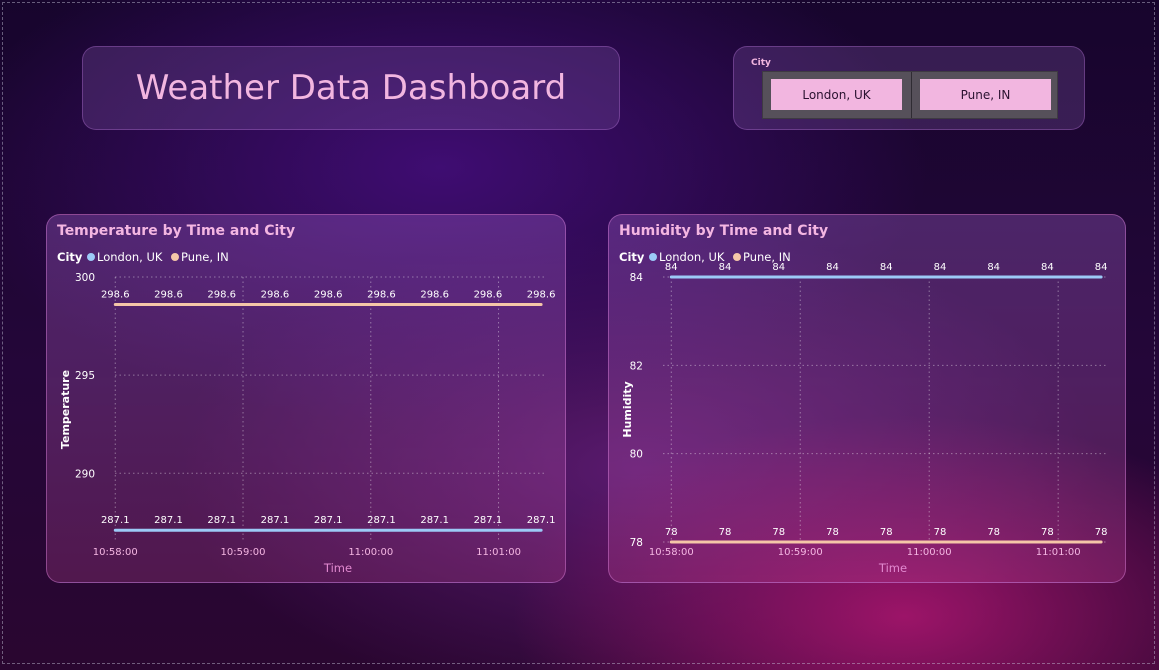  What do you see at coordinates (836, 94) in the screenshot?
I see `slicer-option-london: London, UK` at bounding box center [836, 94].